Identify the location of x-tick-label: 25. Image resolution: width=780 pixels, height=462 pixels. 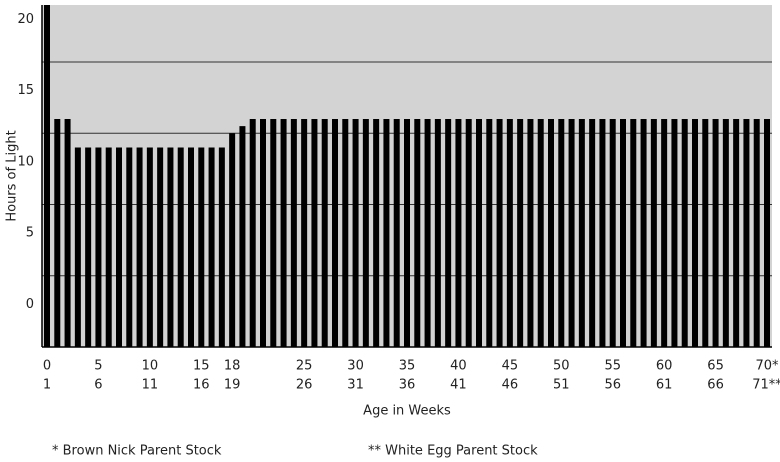
(304, 366).